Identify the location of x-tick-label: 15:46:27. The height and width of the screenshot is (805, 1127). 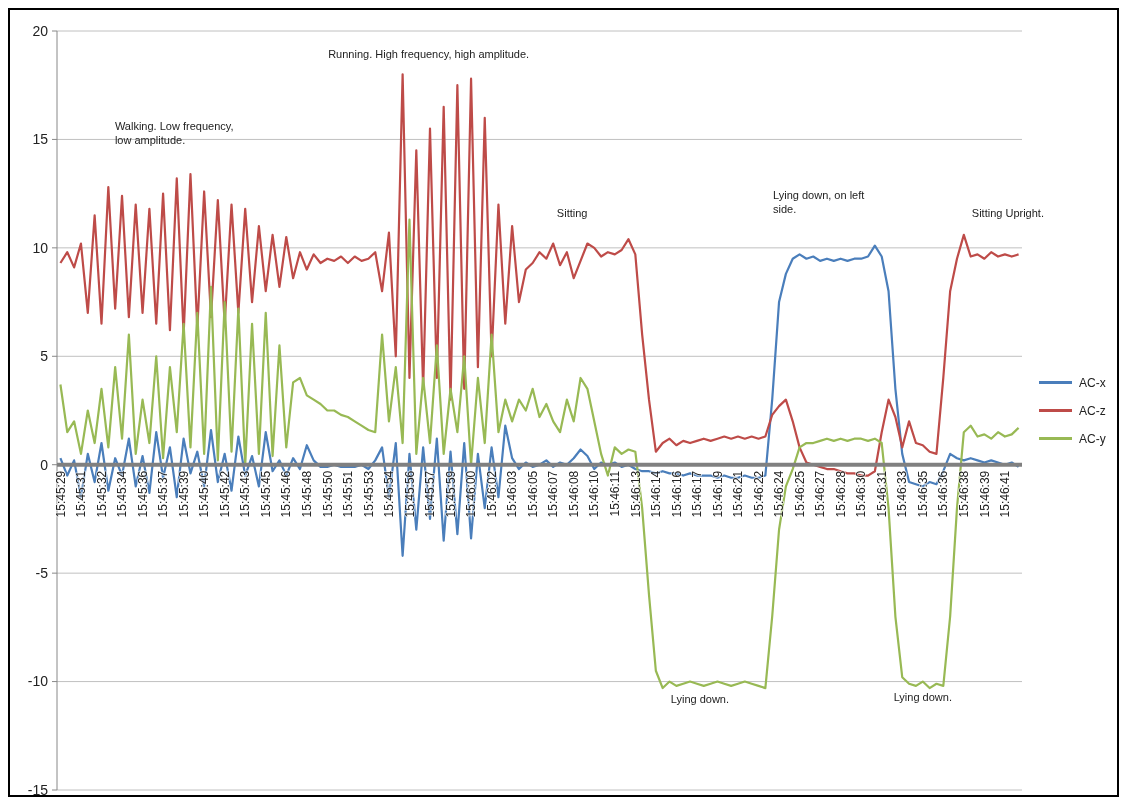
(820, 494).